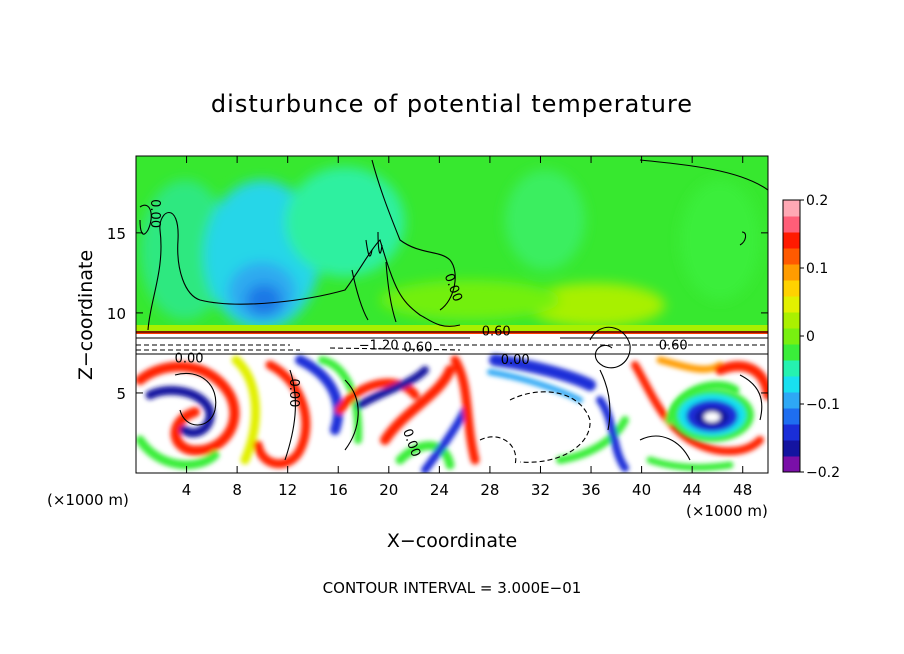 The height and width of the screenshot is (654, 904). I want to click on x-tick-label: 24, so click(439, 490).